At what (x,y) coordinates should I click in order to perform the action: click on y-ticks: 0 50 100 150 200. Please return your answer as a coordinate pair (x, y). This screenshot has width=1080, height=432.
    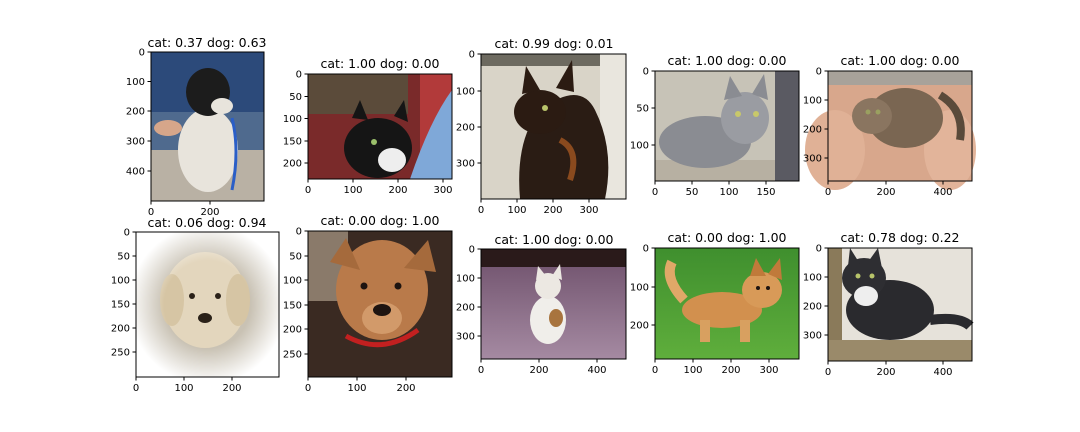
    Looking at the image, I should click on (295, 120).